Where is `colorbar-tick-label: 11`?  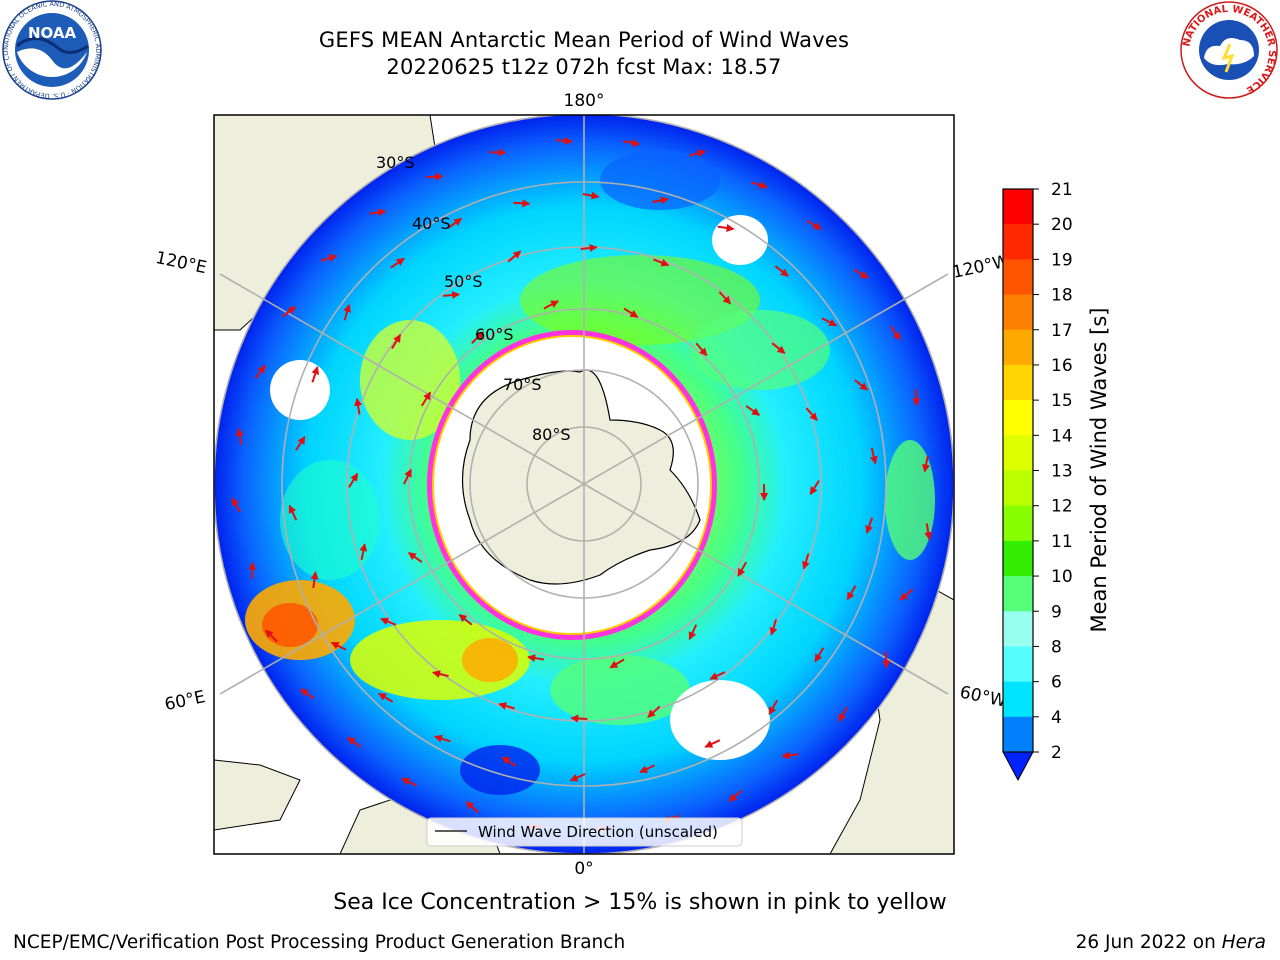
colorbar-tick-label: 11 is located at coordinates (1062, 542).